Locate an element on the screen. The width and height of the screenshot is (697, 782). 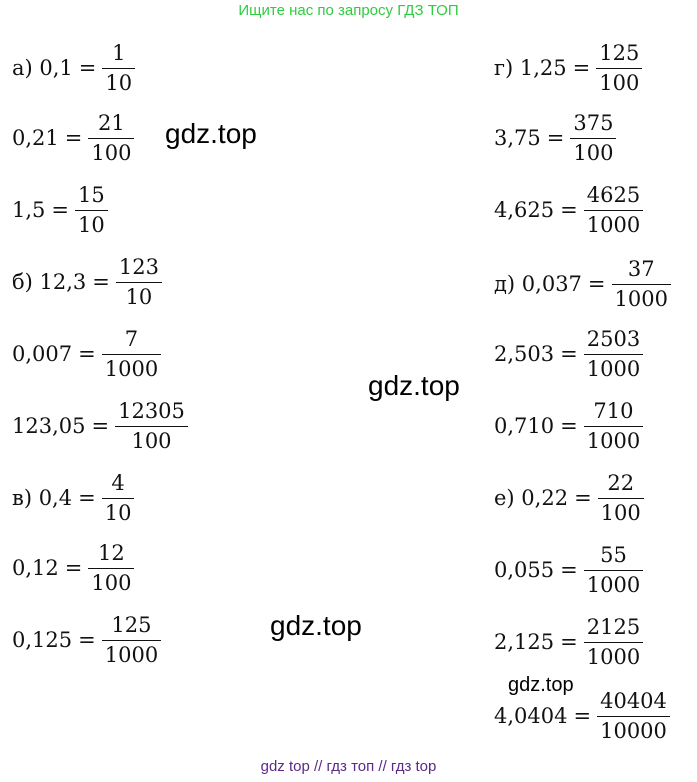
numerator: 7 is located at coordinates (131, 338).